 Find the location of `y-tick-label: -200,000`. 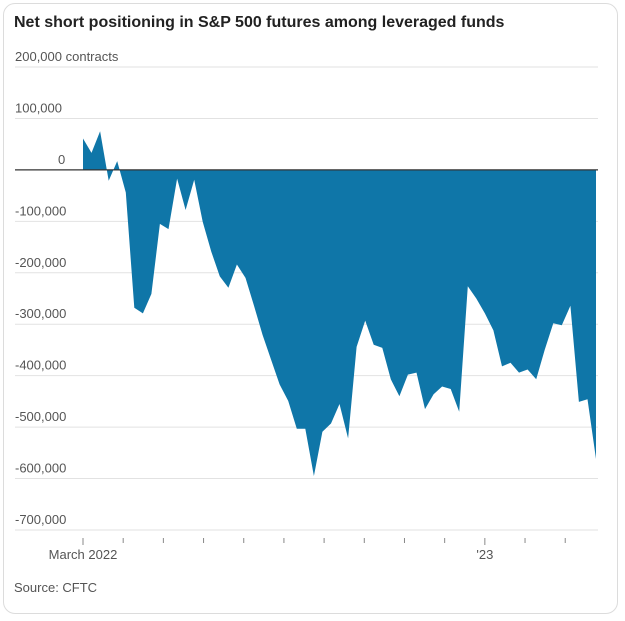

y-tick-label: -200,000 is located at coordinates (40, 262).